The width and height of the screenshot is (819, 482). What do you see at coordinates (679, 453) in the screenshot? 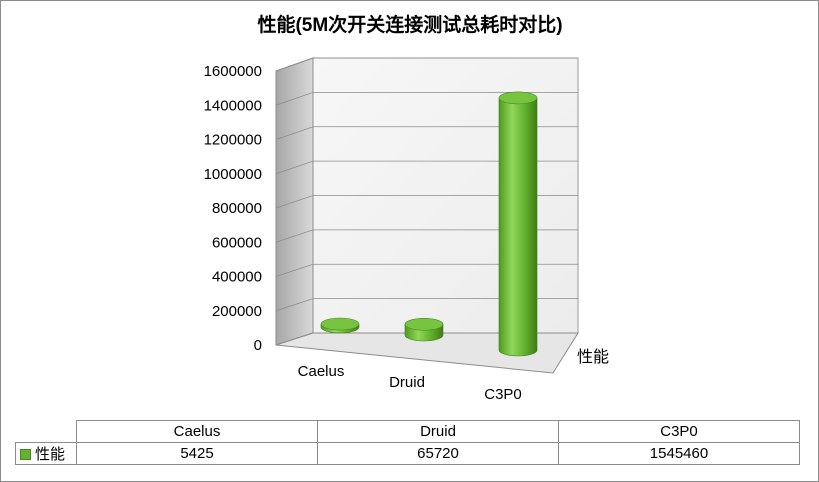
I see `table-cell: 1545460` at bounding box center [679, 453].